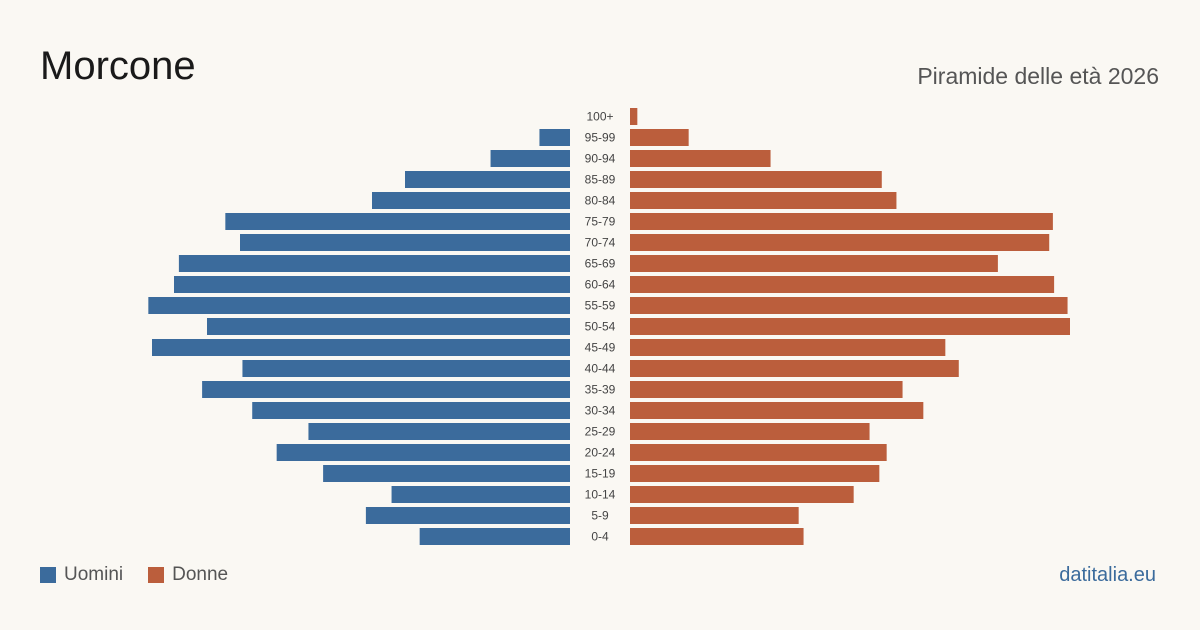  I want to click on age-label-0-4: 0-4, so click(600, 537).